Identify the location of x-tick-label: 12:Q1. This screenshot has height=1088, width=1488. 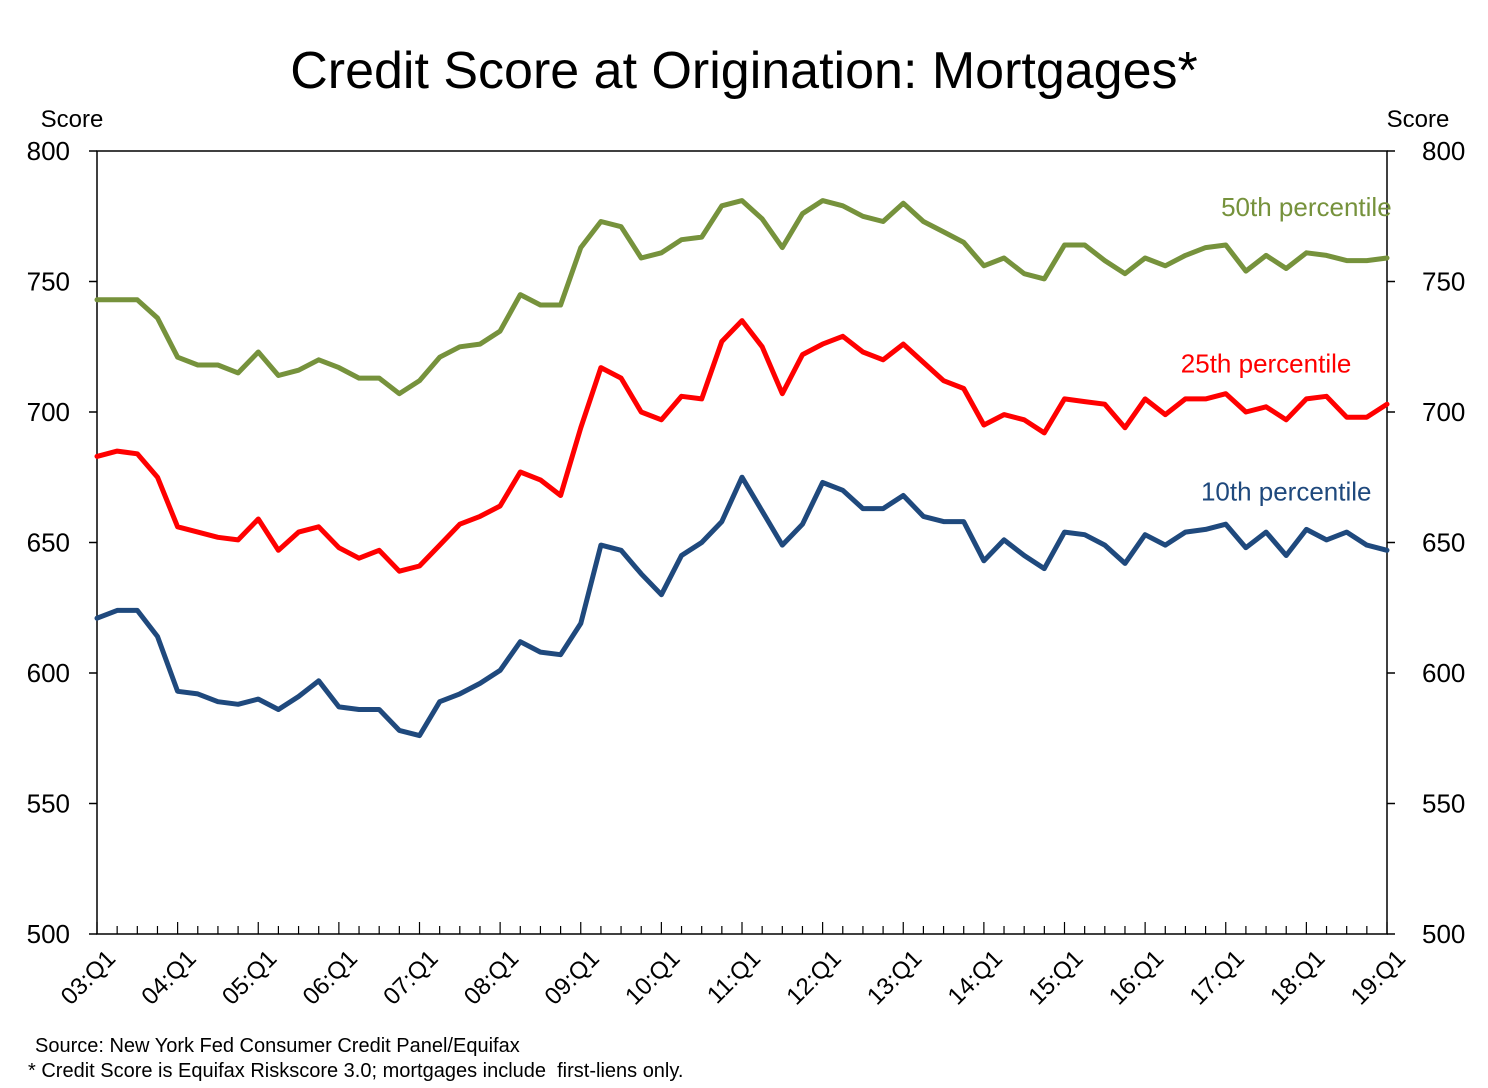
(813, 977).